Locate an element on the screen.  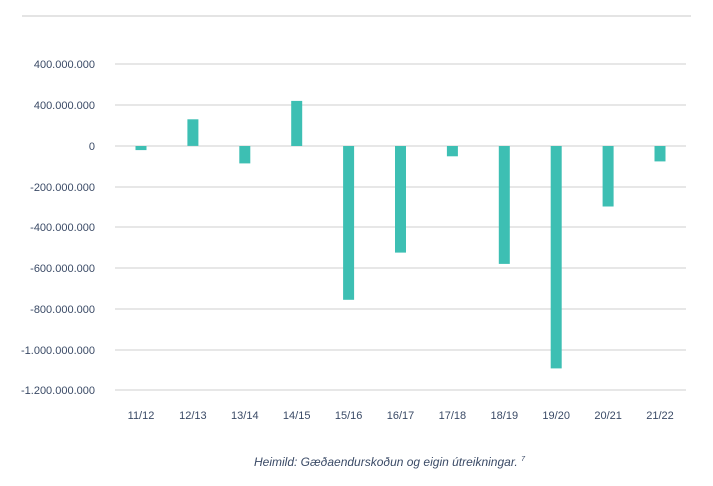
x-tick-label: 12/13 is located at coordinates (193, 416).